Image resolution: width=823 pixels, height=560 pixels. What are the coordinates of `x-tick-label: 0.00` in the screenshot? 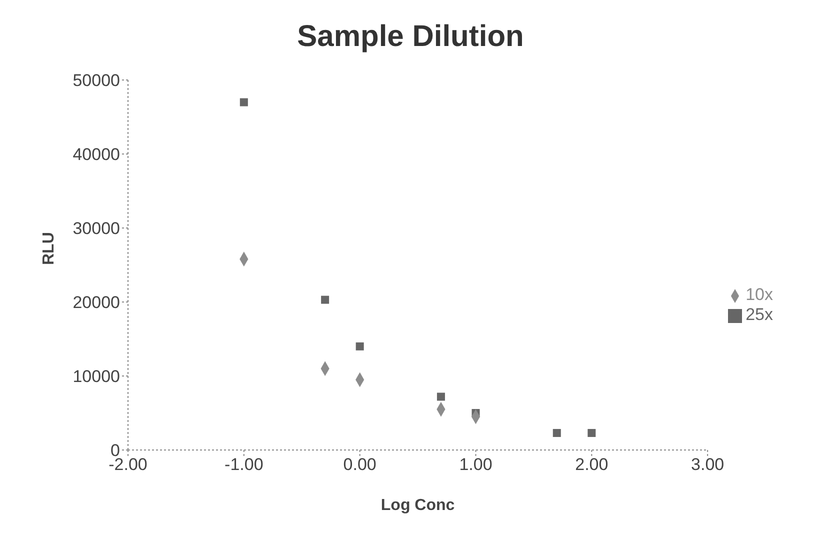 It's located at (359, 464).